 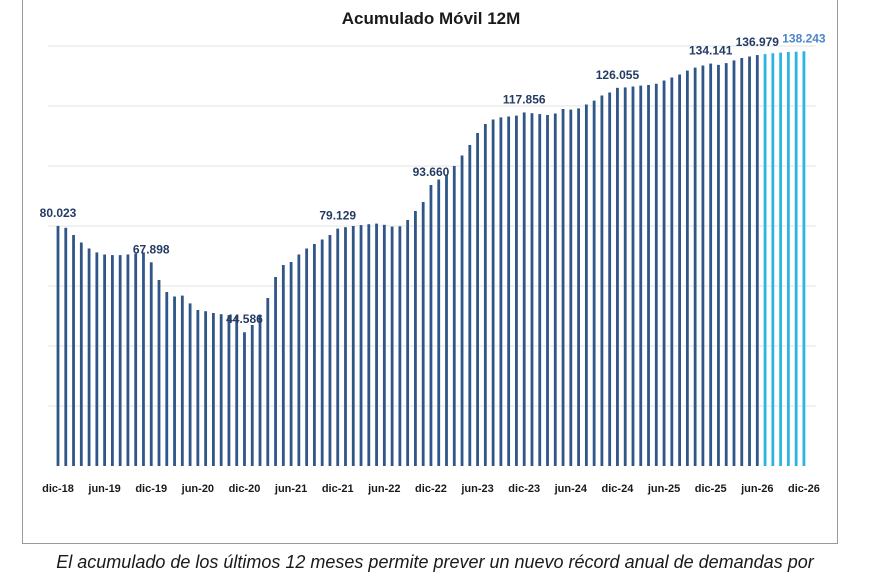 What do you see at coordinates (524, 99) in the screenshot?
I see `data-label: 117.856` at bounding box center [524, 99].